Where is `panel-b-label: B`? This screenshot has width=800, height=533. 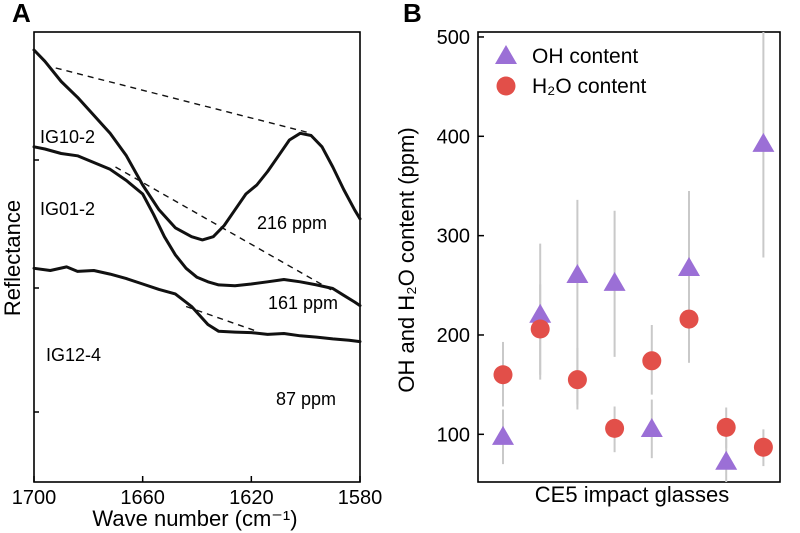
panel-b-label: B is located at coordinates (412, 14).